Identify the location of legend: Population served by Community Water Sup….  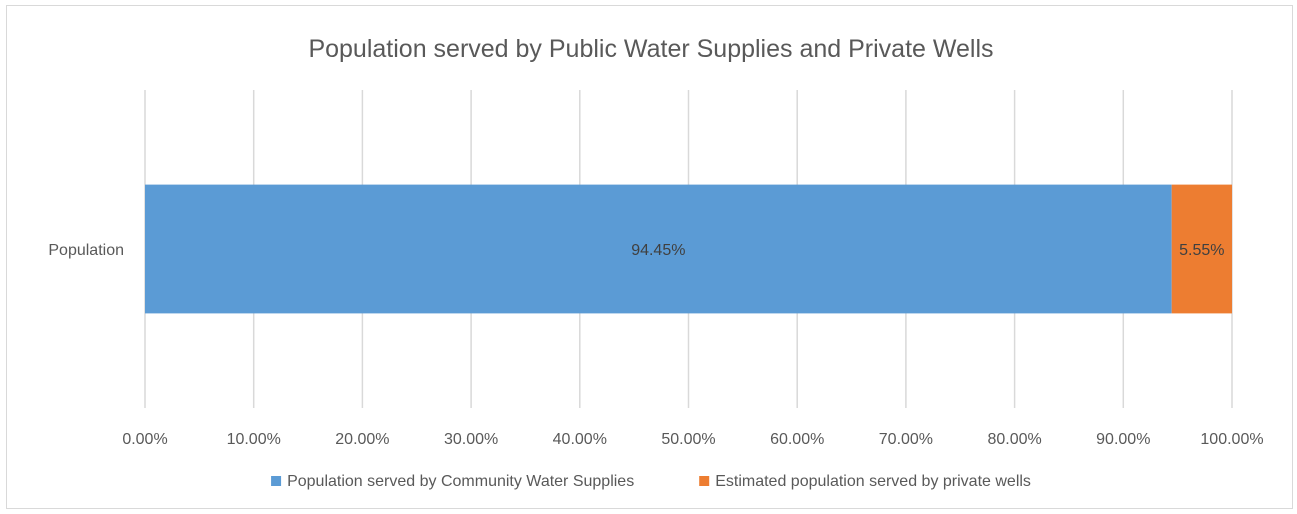
(651, 481).